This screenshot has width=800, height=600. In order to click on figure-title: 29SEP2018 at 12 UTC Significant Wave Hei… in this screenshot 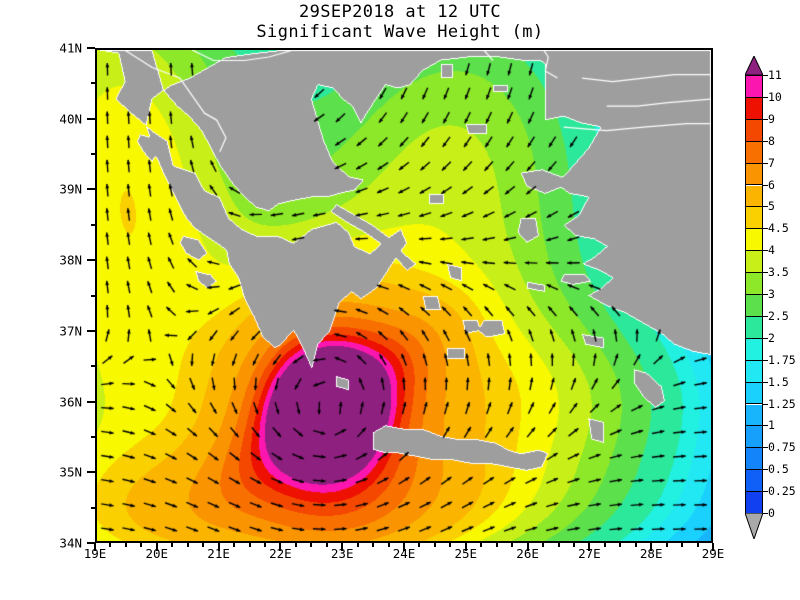, I will do `click(400, 22)`.